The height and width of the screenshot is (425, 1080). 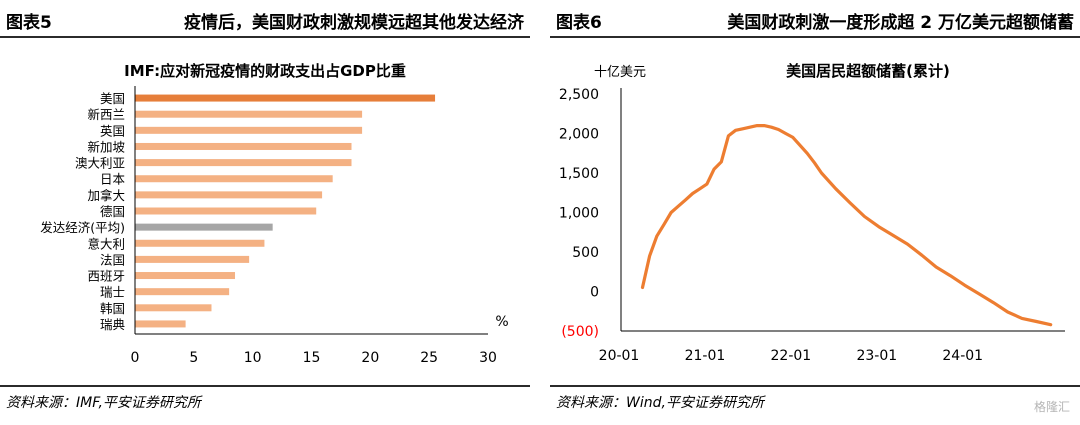 I want to click on bar-chart-title: IMF:应对新冠疫情的财政支出占GDP比重, so click(x=265, y=71).